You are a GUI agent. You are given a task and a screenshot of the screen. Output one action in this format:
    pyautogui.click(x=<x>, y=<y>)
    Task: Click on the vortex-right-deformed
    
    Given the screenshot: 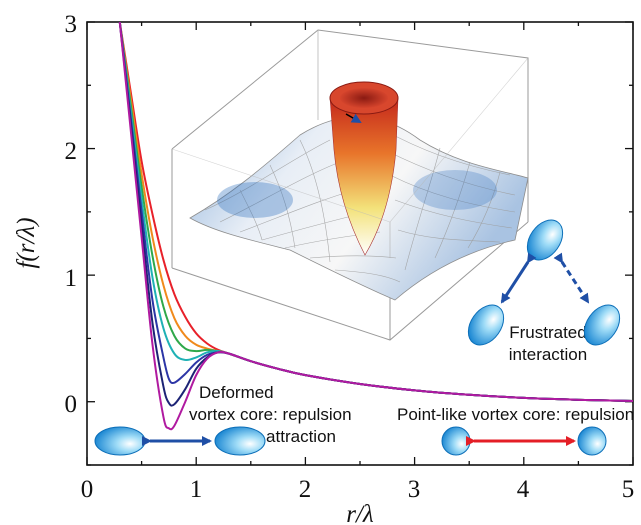 What is the action you would take?
    pyautogui.click(x=240, y=441)
    